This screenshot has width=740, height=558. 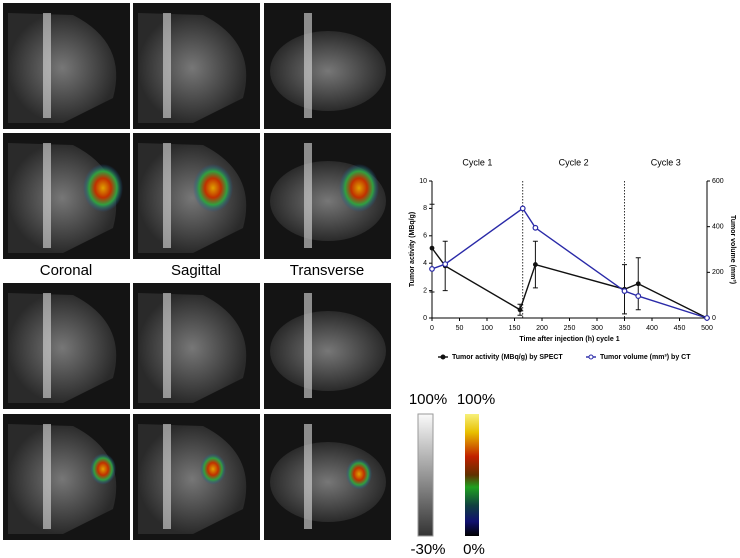 What do you see at coordinates (625, 328) in the screenshot?
I see `x-tick-label: 350` at bounding box center [625, 328].